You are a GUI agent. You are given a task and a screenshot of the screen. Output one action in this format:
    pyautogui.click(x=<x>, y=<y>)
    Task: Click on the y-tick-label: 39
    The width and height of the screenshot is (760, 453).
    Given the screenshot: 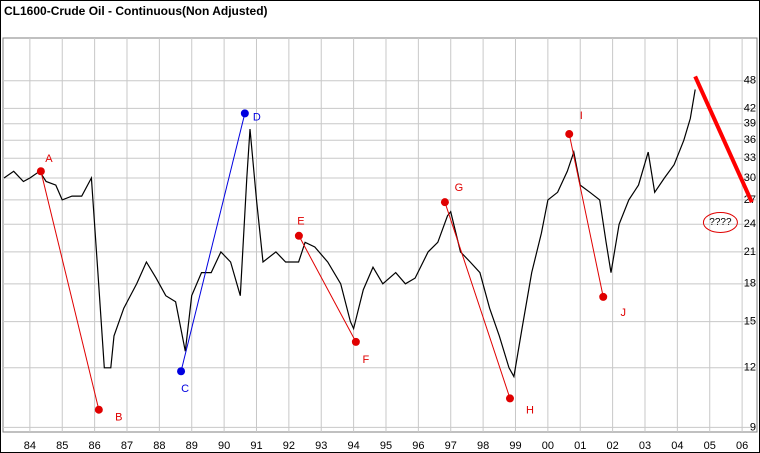 What is the action you would take?
    pyautogui.click(x=750, y=124)
    